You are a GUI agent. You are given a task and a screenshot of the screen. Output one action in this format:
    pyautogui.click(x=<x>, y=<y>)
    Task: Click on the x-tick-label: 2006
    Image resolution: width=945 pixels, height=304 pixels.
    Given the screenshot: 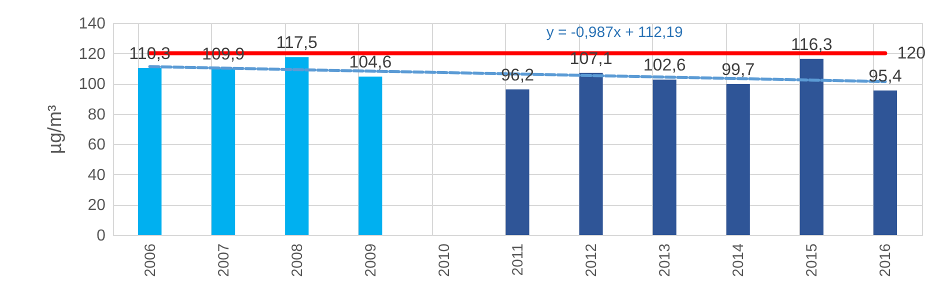 What is the action you would take?
    pyautogui.click(x=150, y=260)
    